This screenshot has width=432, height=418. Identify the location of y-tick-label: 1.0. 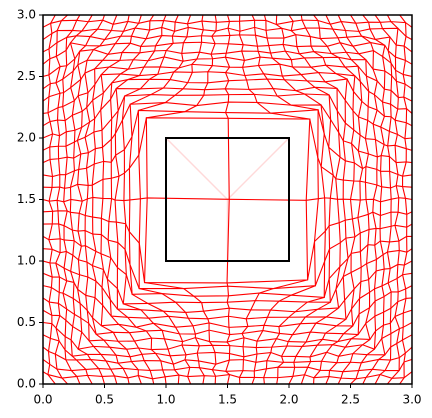
(26, 261).